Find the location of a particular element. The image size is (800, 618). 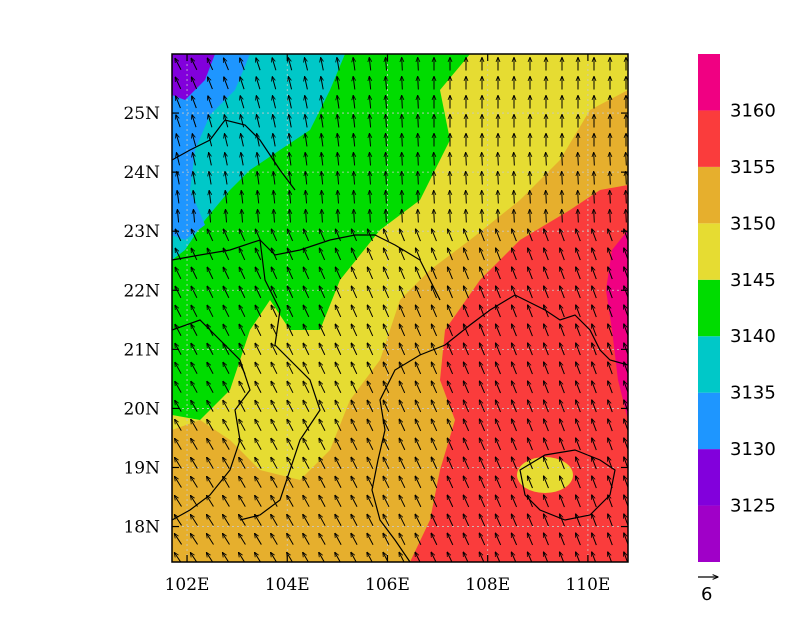

colorbar-label: 3130 is located at coordinates (753, 449).